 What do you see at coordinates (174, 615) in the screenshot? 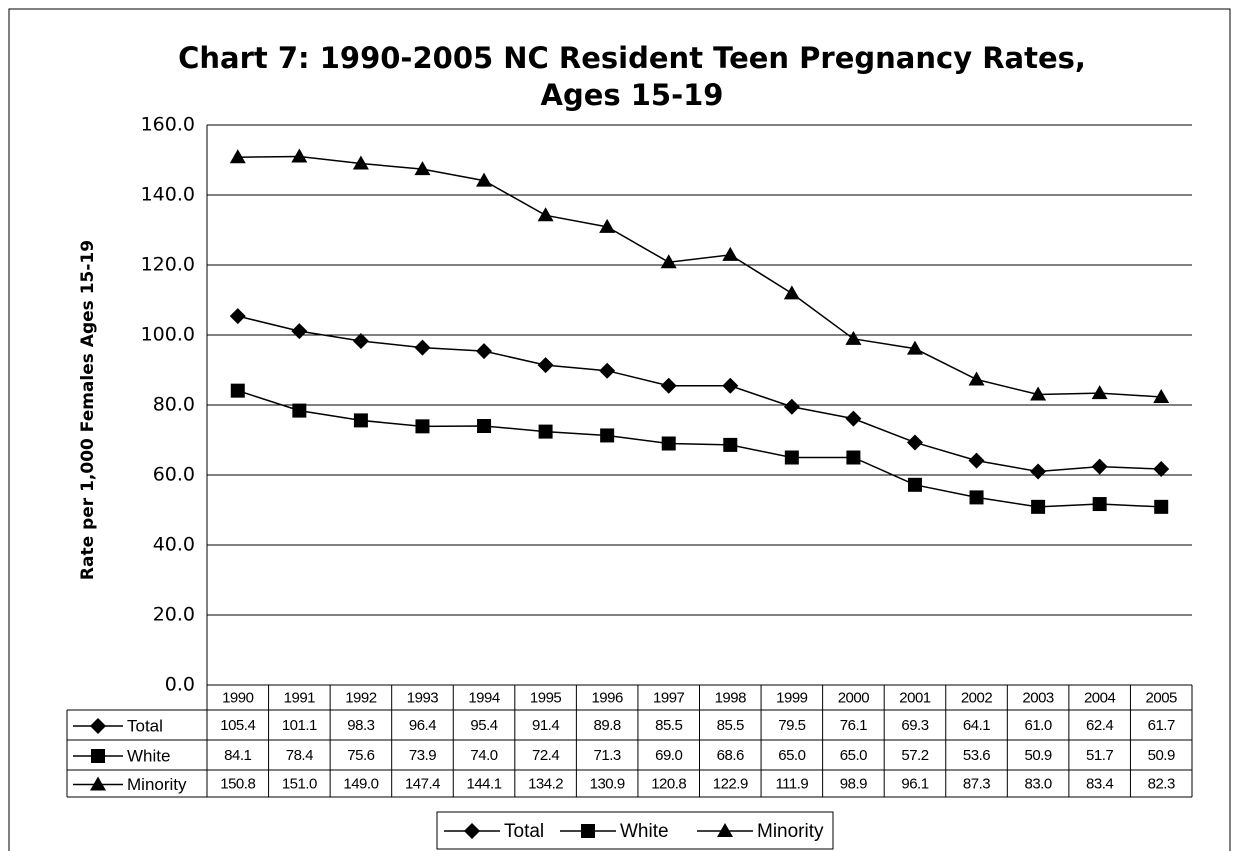
I see `y-tick-label: 20.0` at bounding box center [174, 615].